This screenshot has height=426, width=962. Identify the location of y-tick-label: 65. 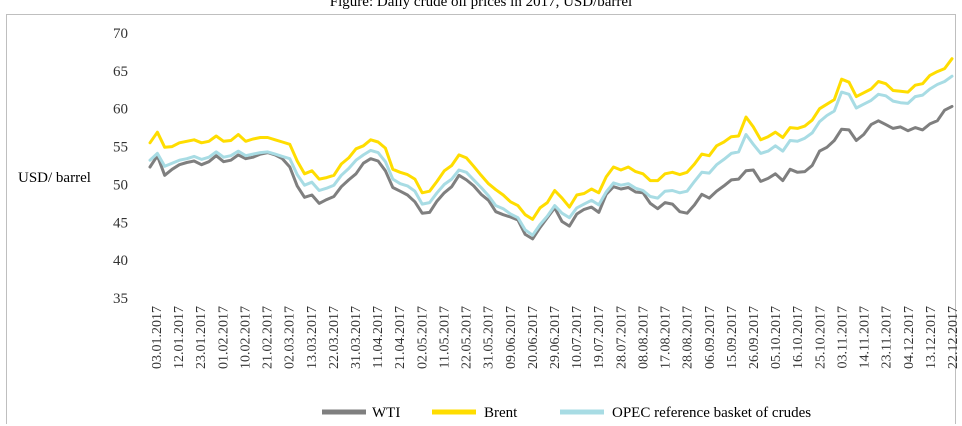
(120, 72).